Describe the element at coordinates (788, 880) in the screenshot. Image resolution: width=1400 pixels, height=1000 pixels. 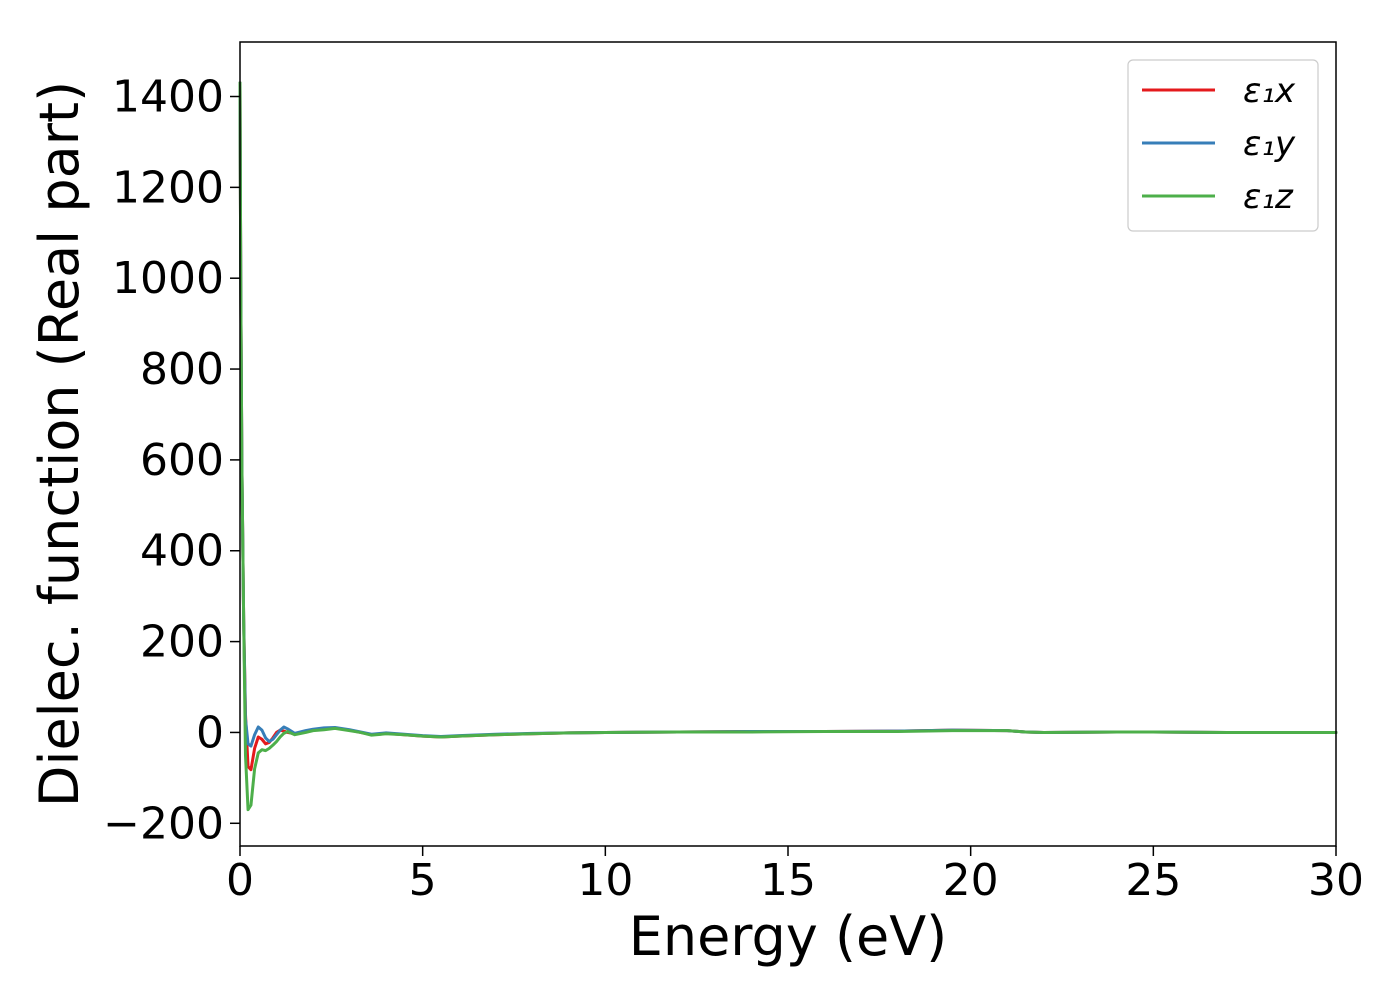
I see `x-tick-label: 15` at that location.